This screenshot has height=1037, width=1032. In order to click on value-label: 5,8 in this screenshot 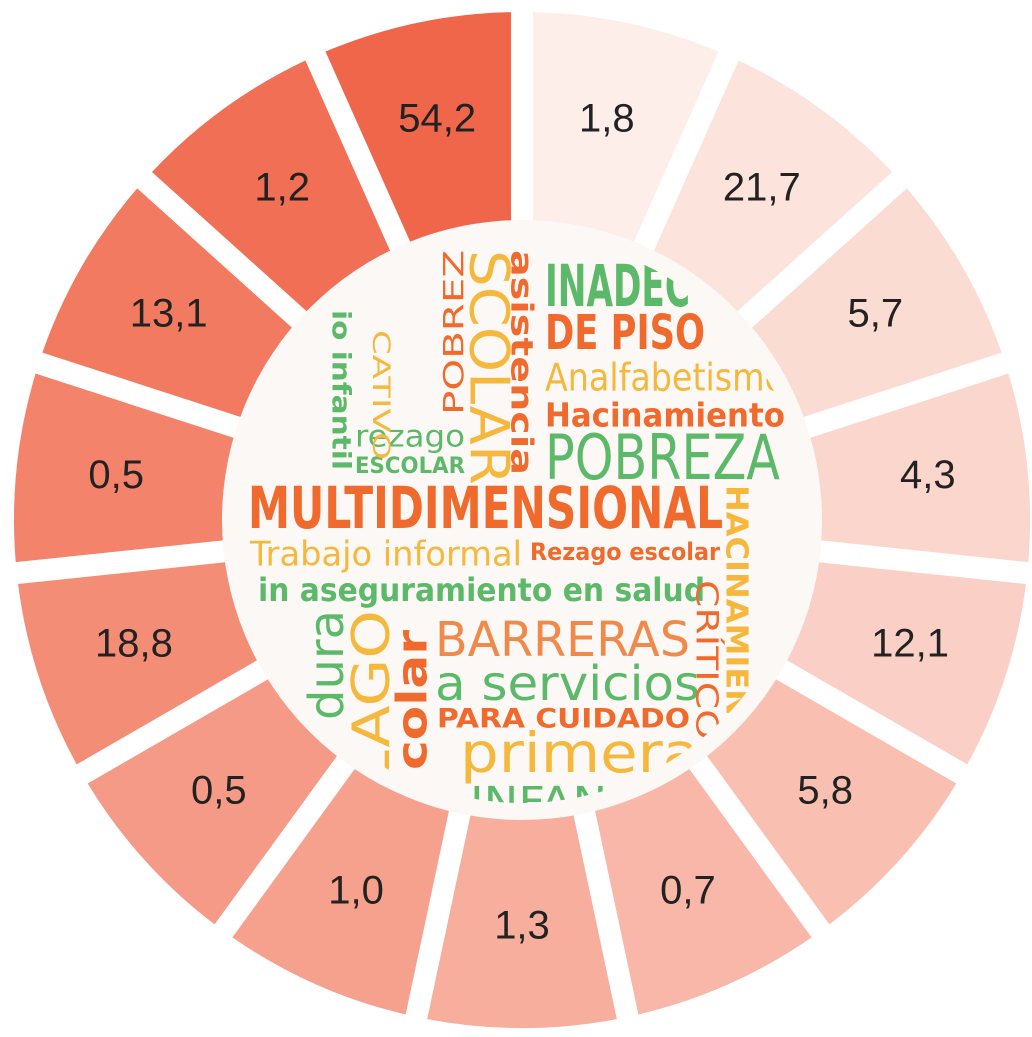, I will do `click(825, 791)`.